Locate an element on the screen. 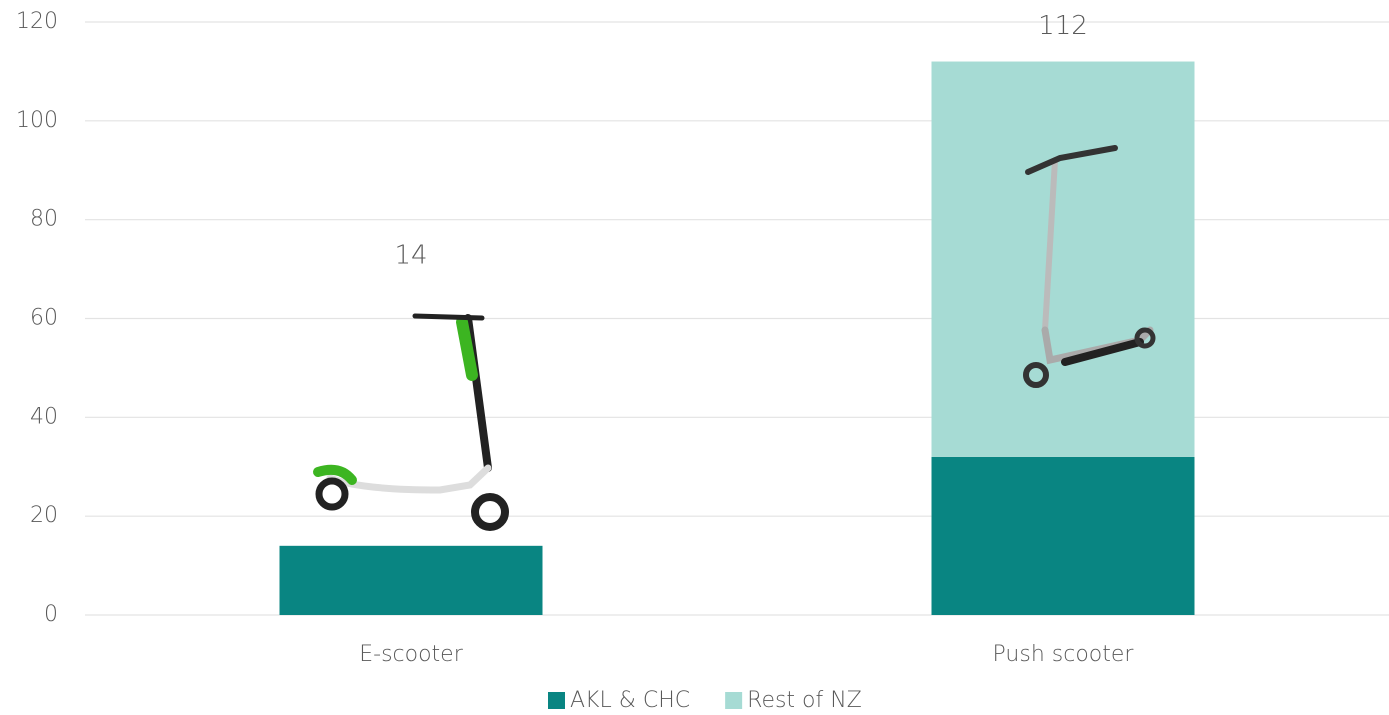  y-tick-label: 100 is located at coordinates (37, 120).